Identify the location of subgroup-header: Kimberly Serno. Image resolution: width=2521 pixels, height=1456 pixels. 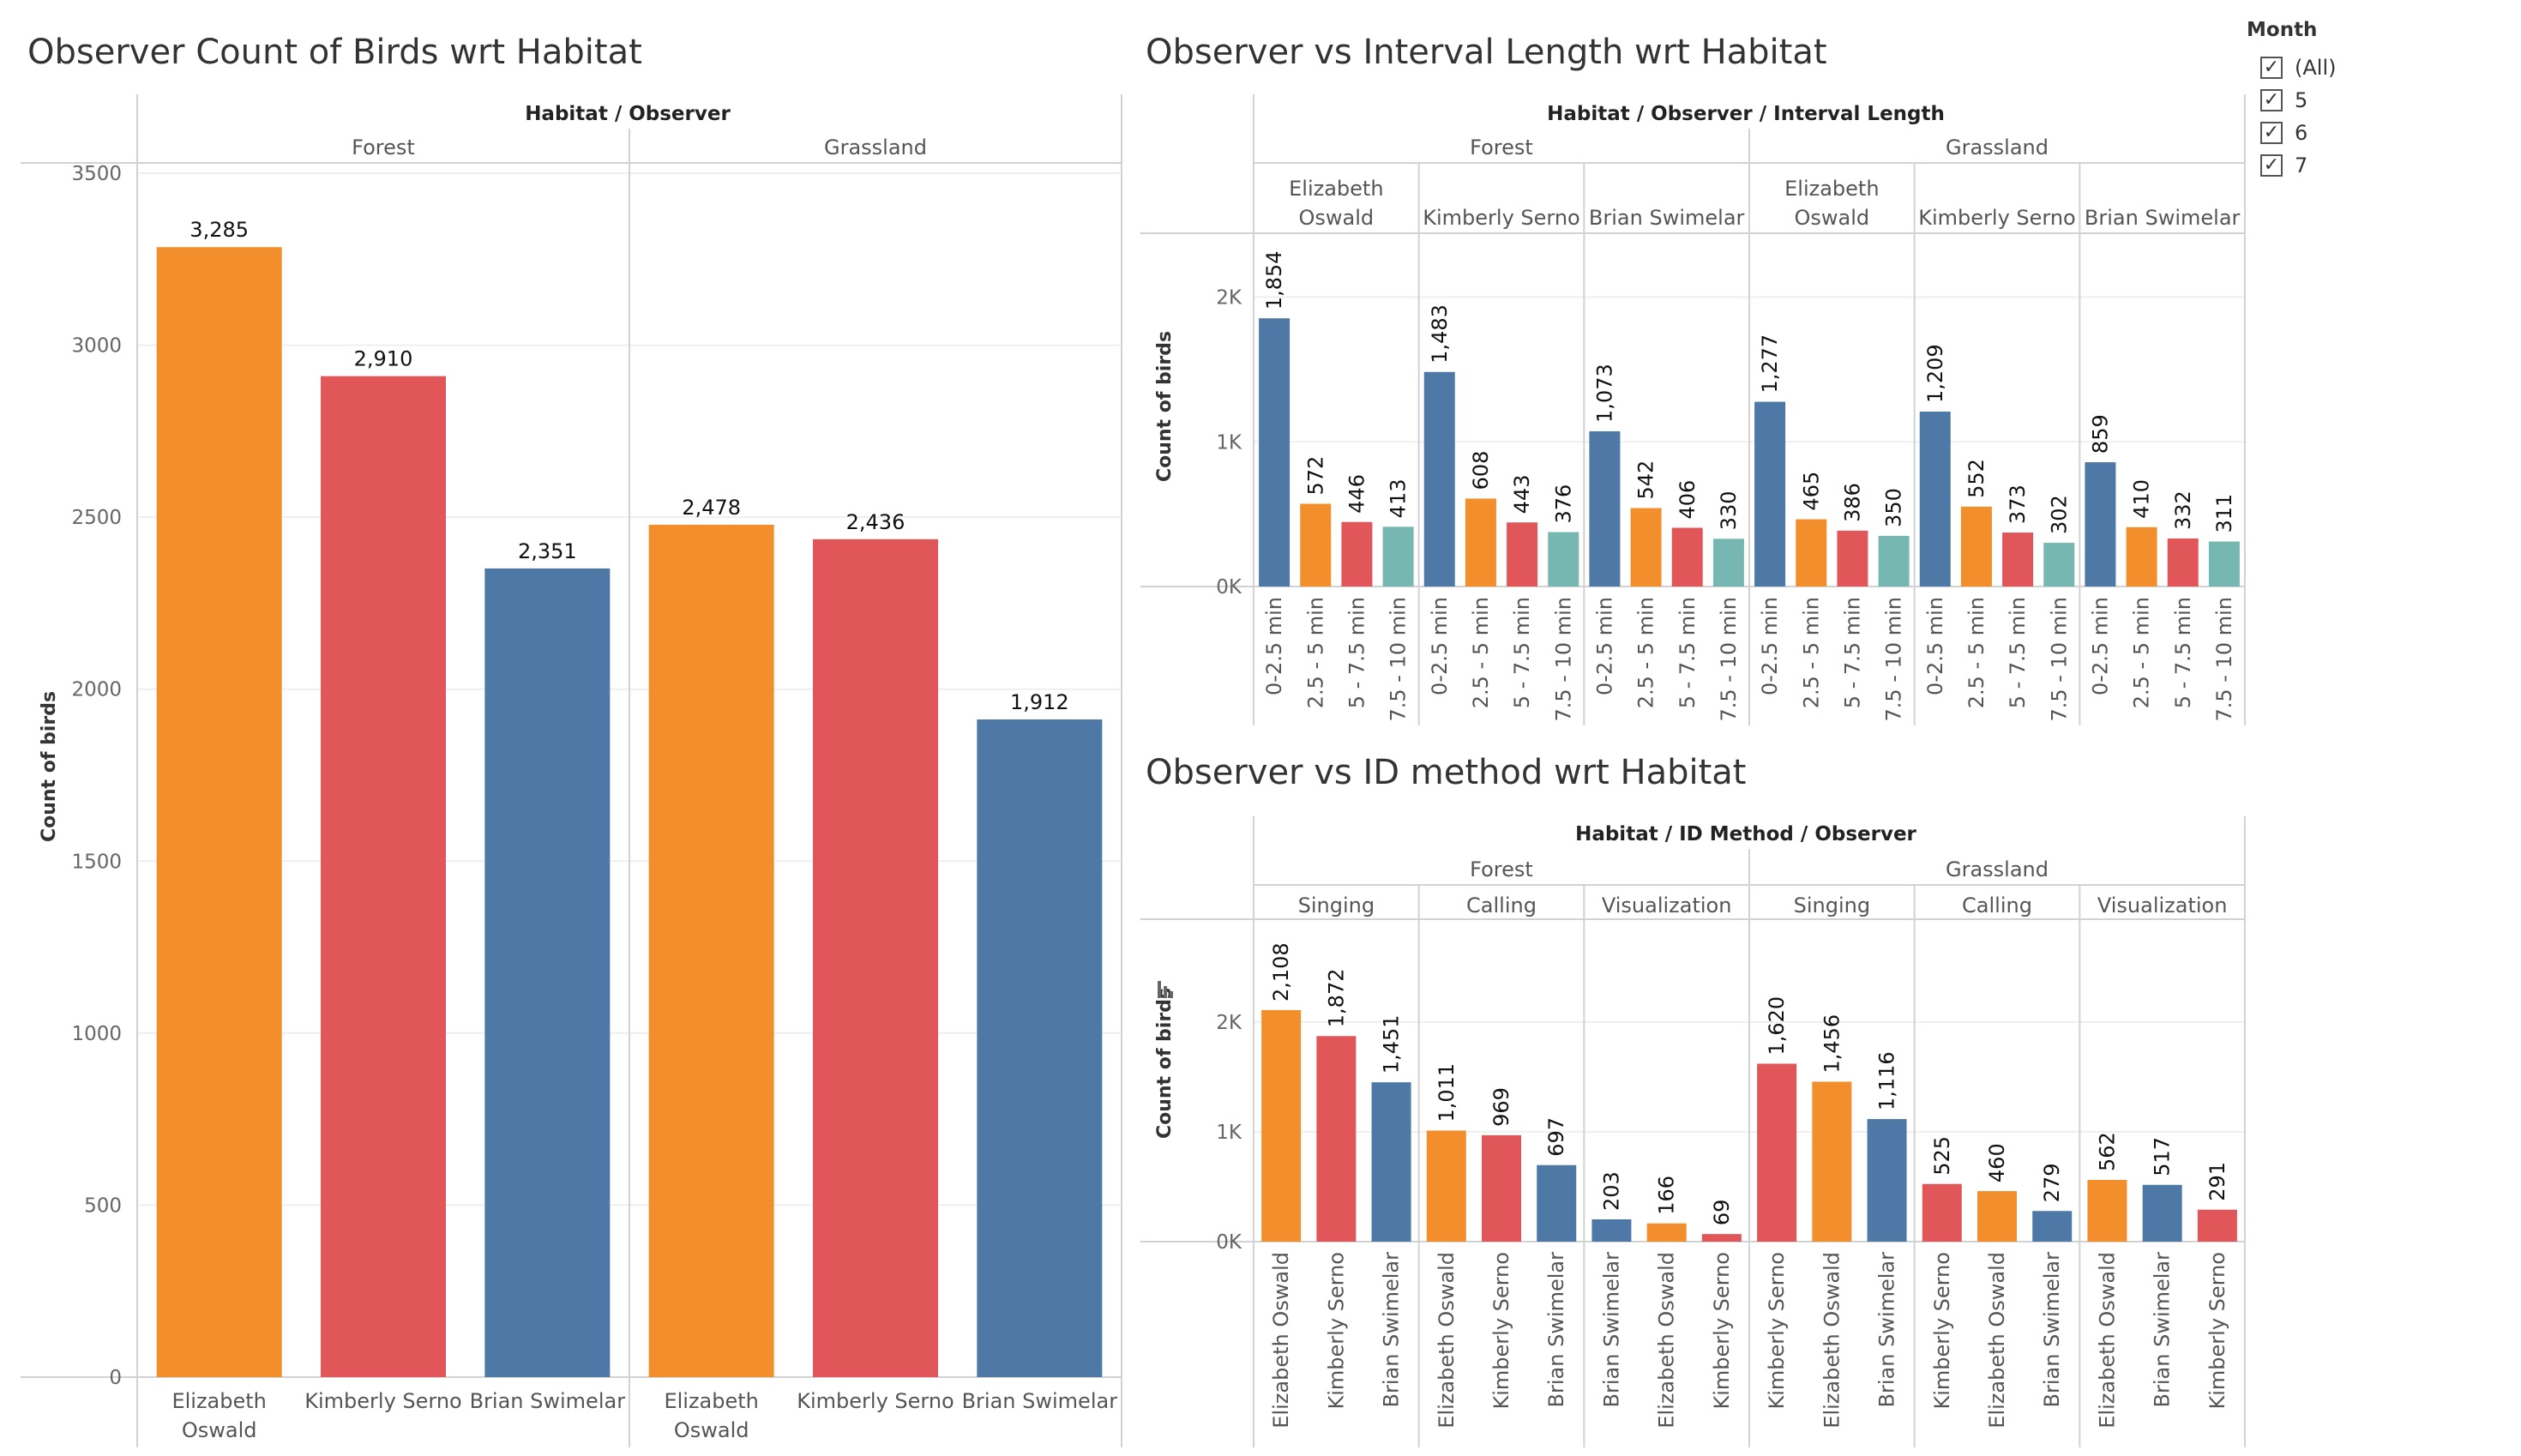
(1501, 218).